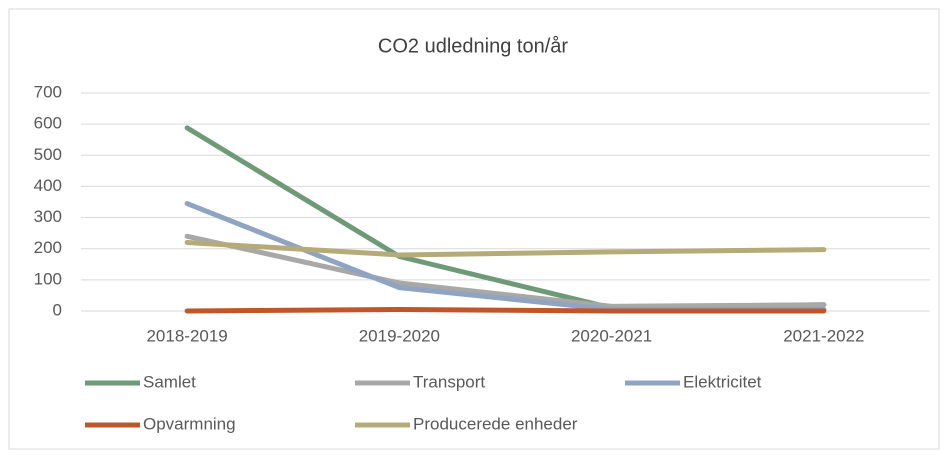  What do you see at coordinates (48, 185) in the screenshot?
I see `y-tick-label: 400` at bounding box center [48, 185].